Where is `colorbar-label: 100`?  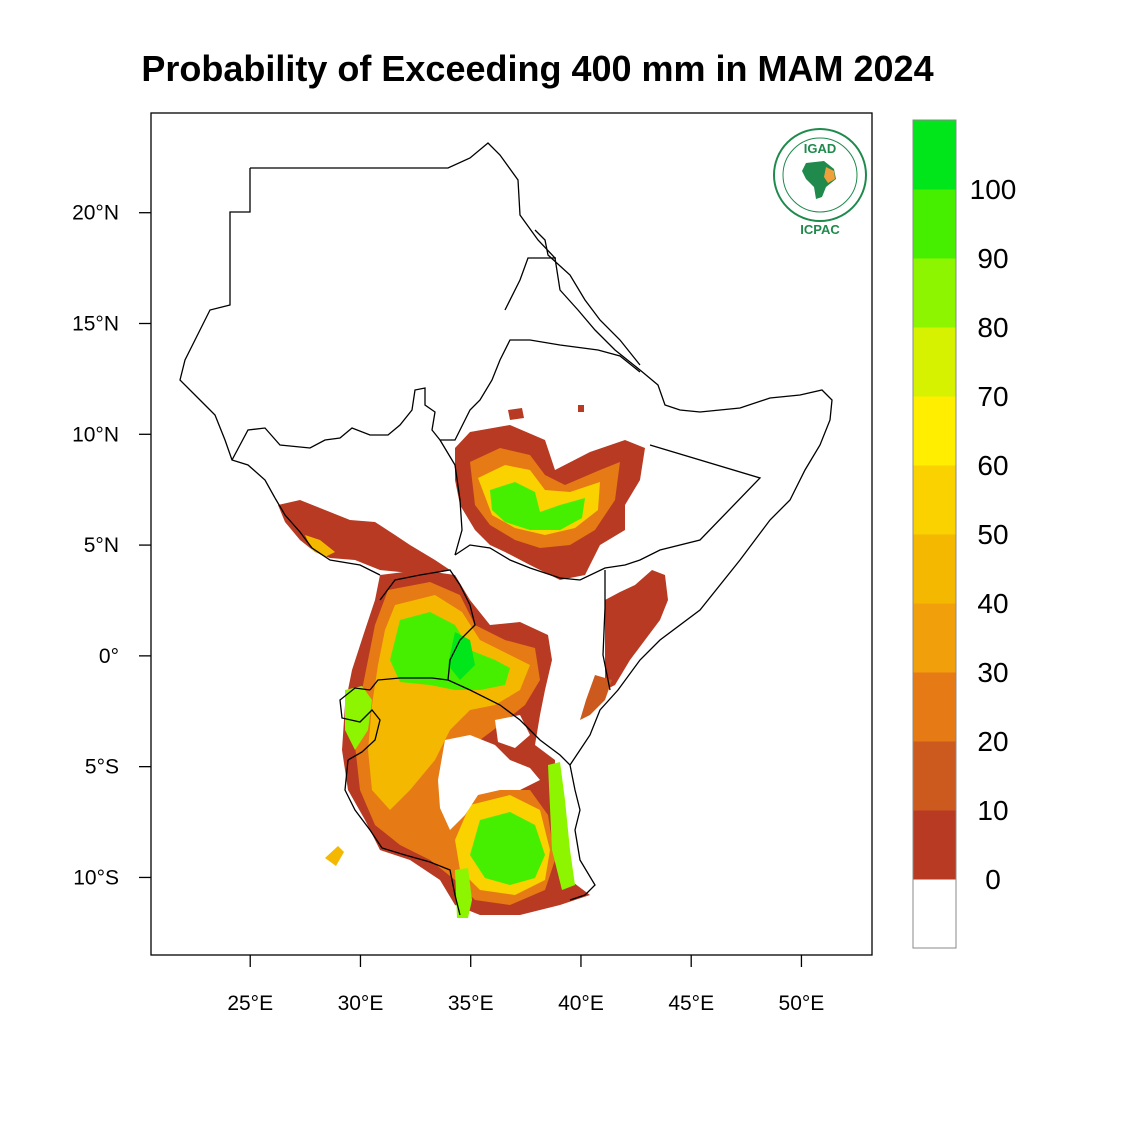 colorbar-label: 100 is located at coordinates (993, 189).